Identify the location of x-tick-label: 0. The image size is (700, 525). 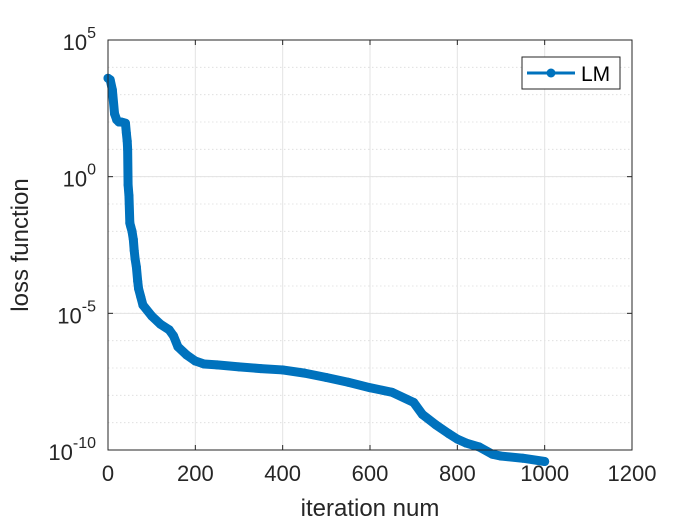
(108, 473).